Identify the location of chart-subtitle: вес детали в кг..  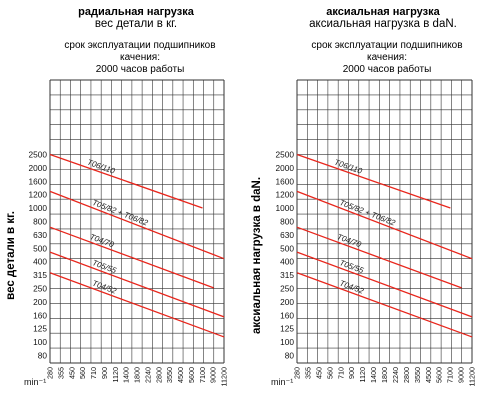
(136, 24).